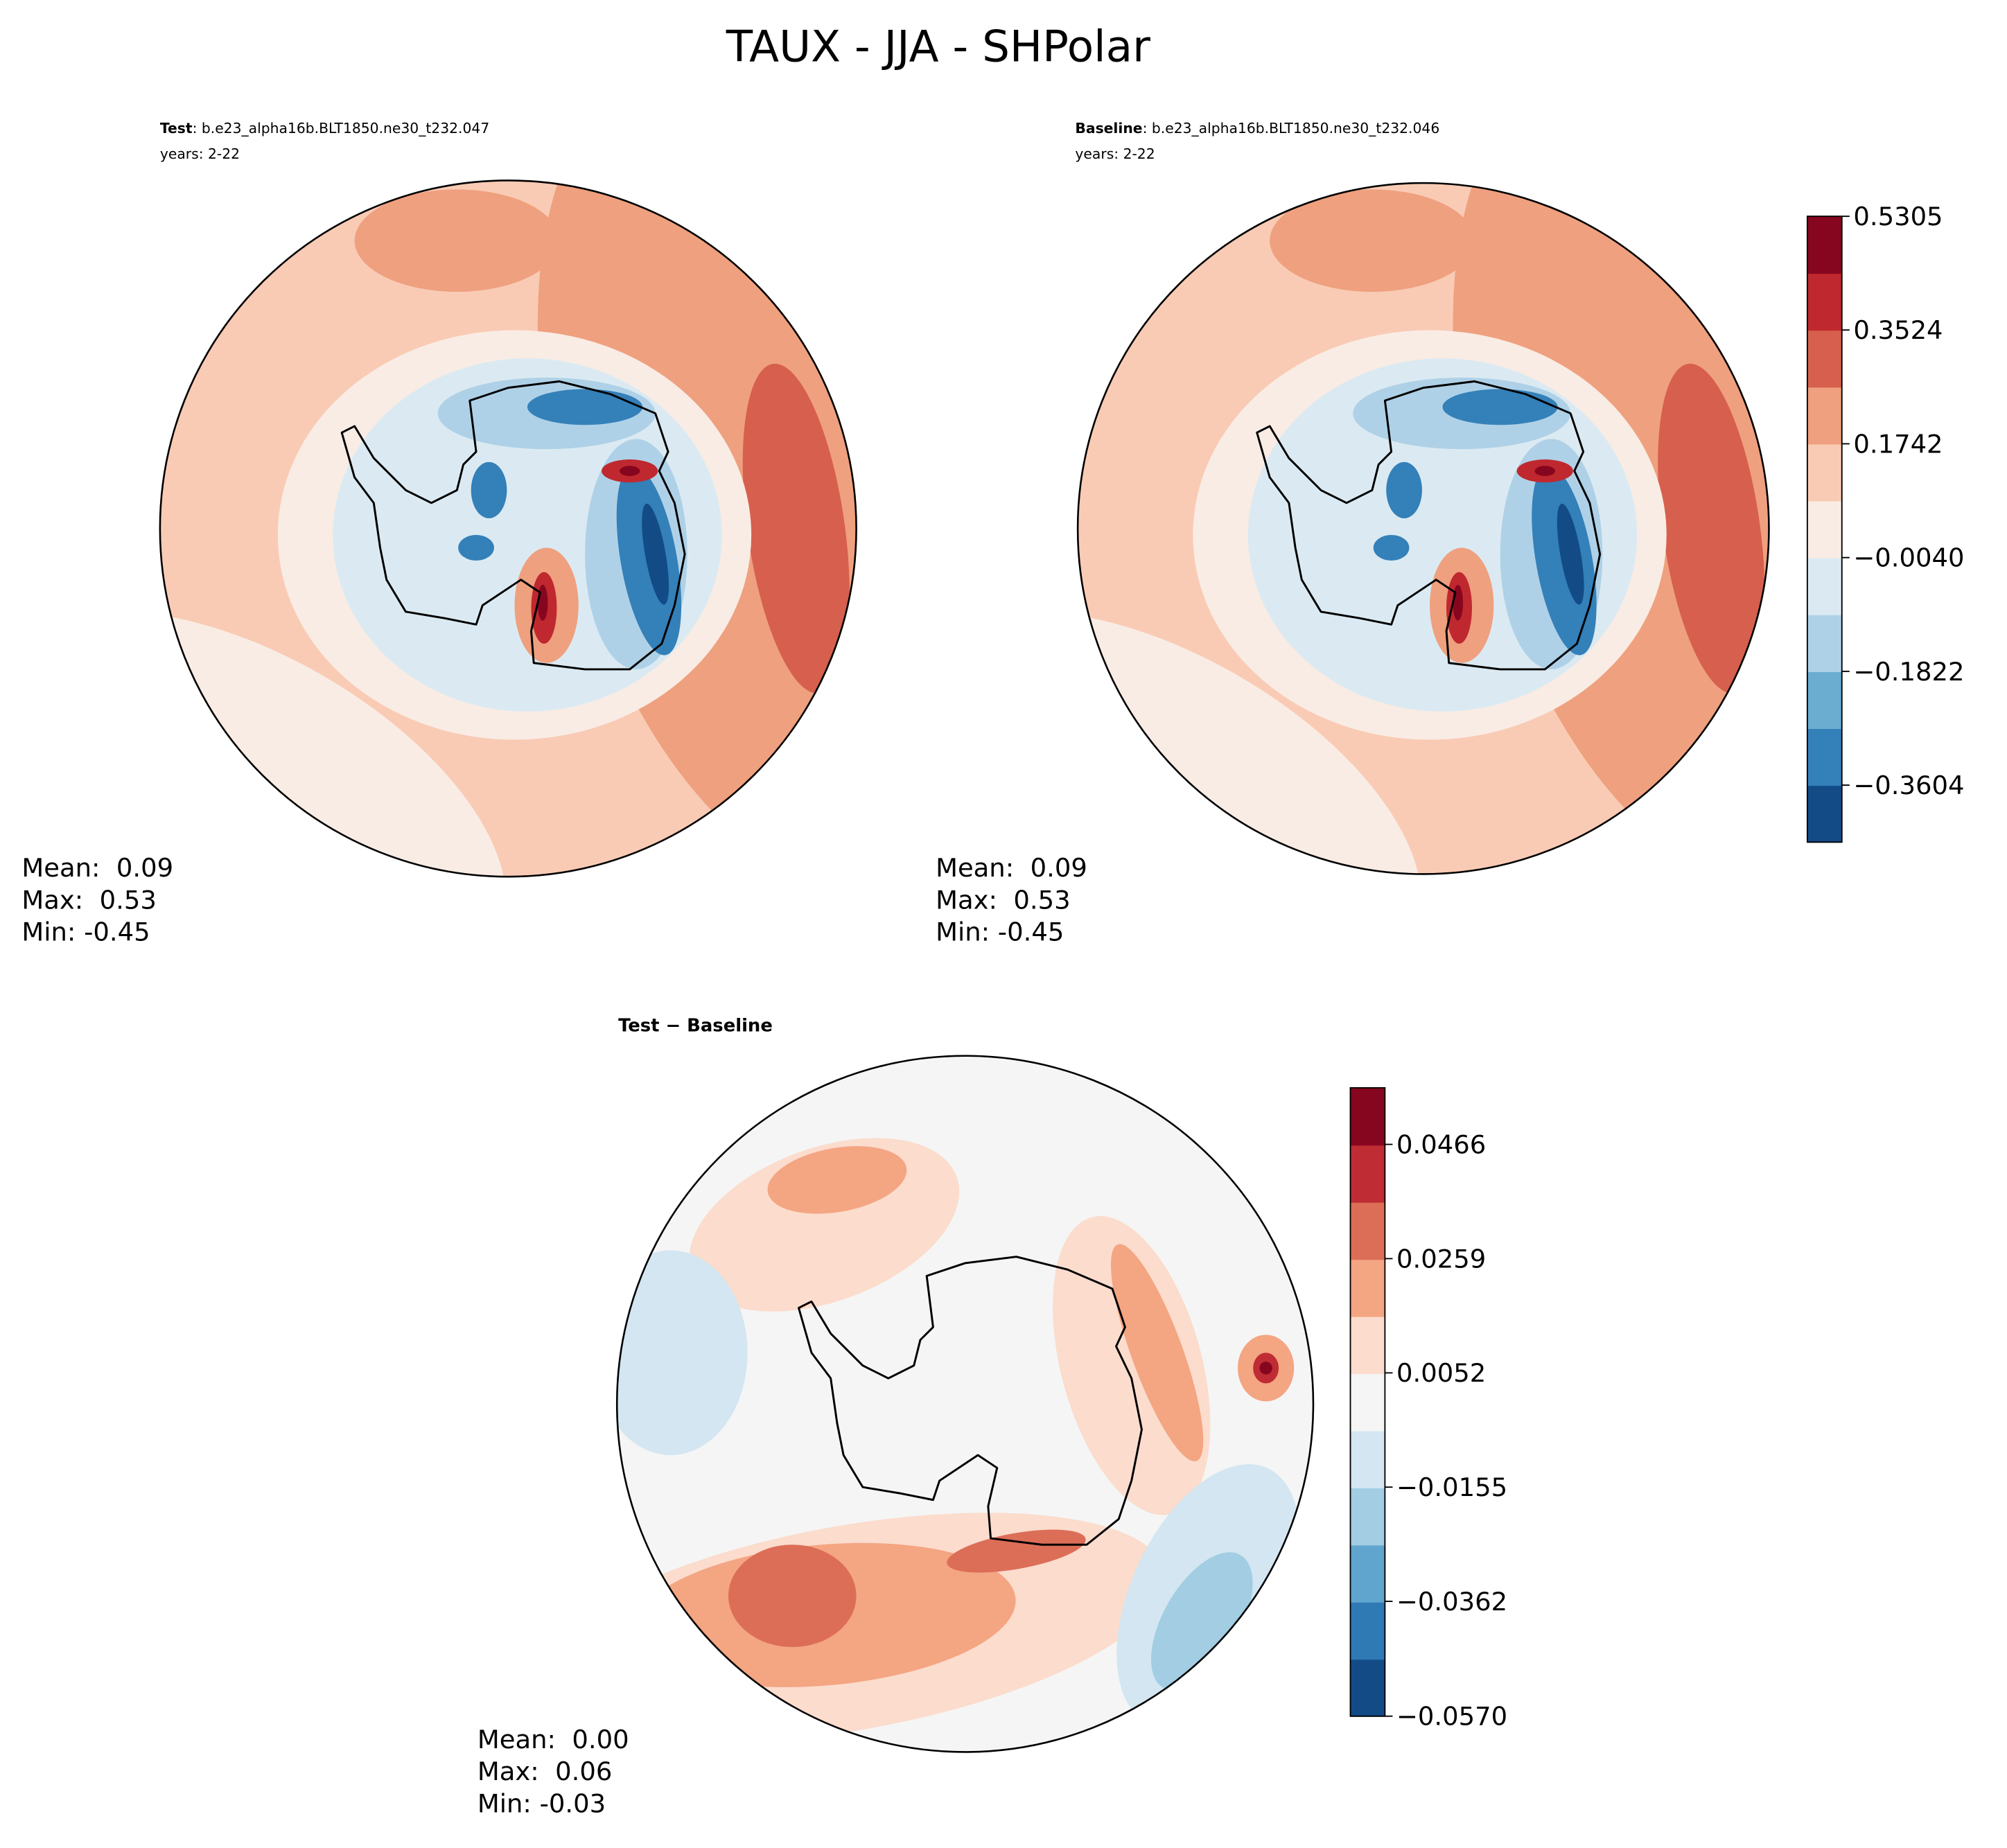 The image size is (2007, 1848). What do you see at coordinates (938, 46) in the screenshot?
I see `figure-title: TAUX - JJA - SHPolar` at bounding box center [938, 46].